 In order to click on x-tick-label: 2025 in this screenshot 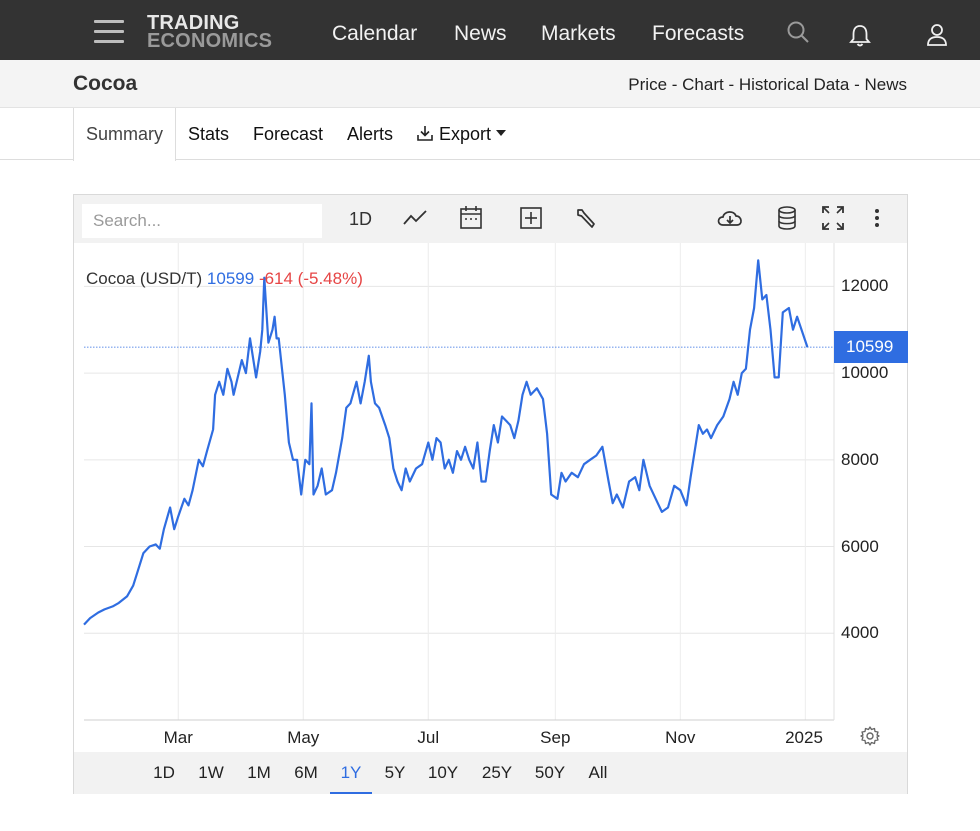, I will do `click(804, 737)`.